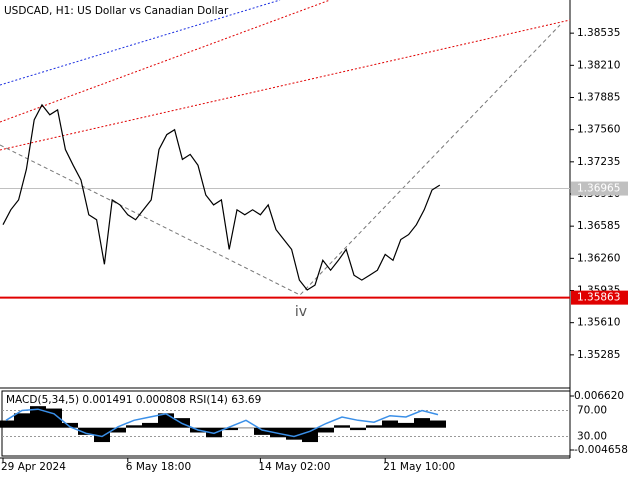  I want to click on chart-title: USDCAD, H1: US Dollar vs Canadian Dollar, so click(116, 11).